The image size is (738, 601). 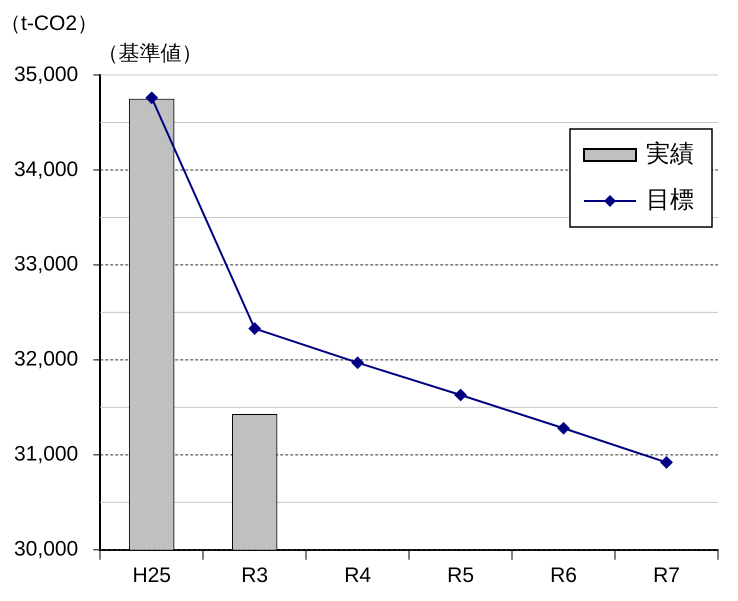 What do you see at coordinates (150, 53) in the screenshot?
I see `text: （基準値）` at bounding box center [150, 53].